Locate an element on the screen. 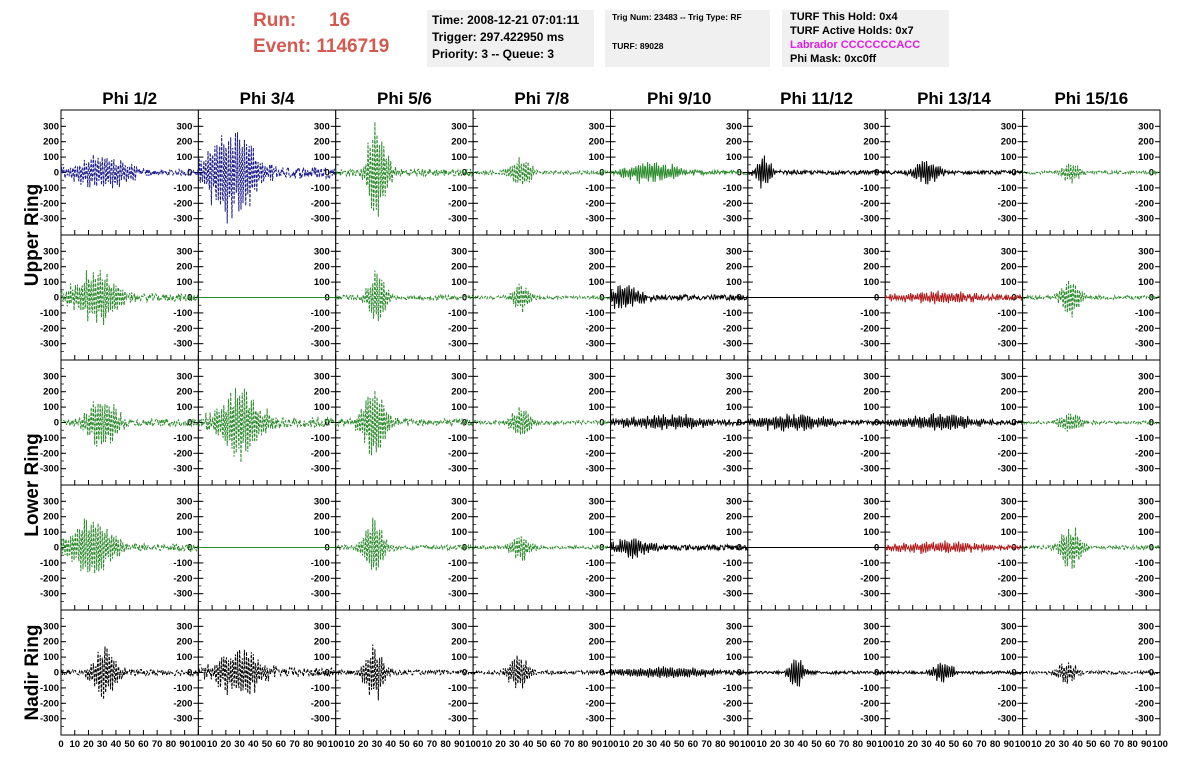 The width and height of the screenshot is (1196, 772). x-tick-label: 70 is located at coordinates (569, 744).